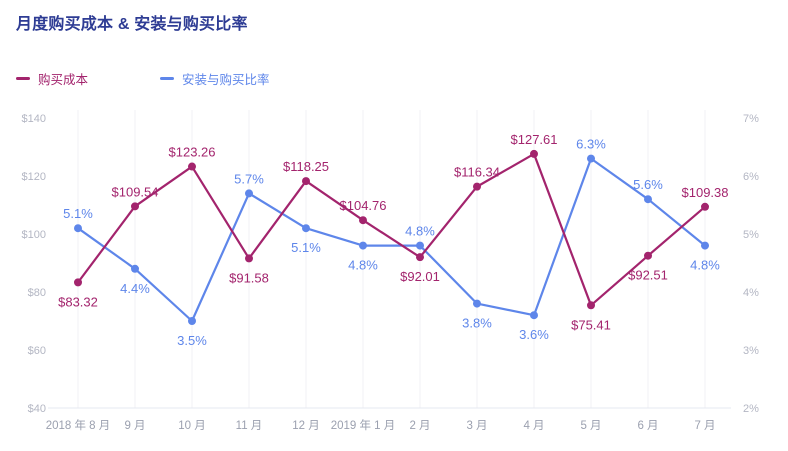 The image size is (788, 451). Describe the element at coordinates (63, 80) in the screenshot. I see `purchase-cost-legend-label: 购买成本` at that location.